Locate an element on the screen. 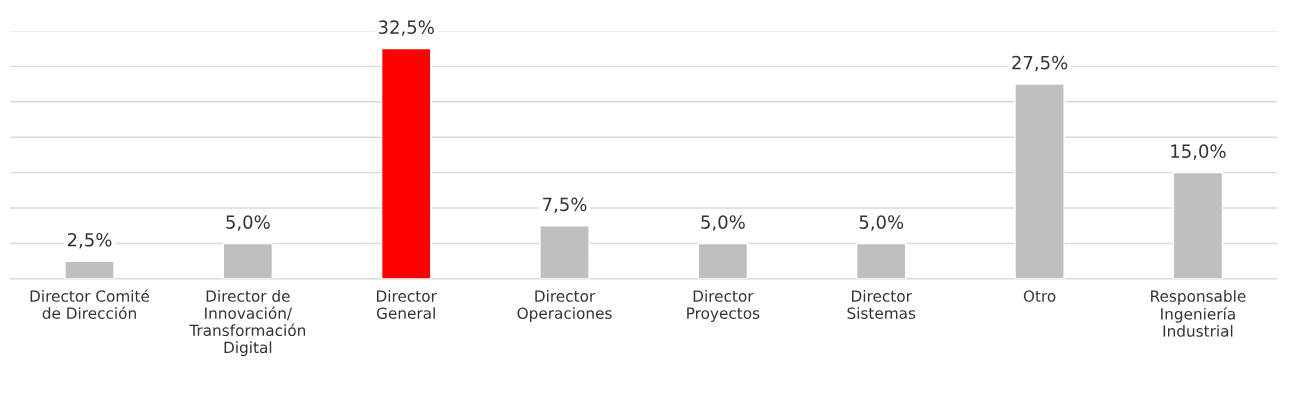  x-tick-label: Director General is located at coordinates (406, 304).